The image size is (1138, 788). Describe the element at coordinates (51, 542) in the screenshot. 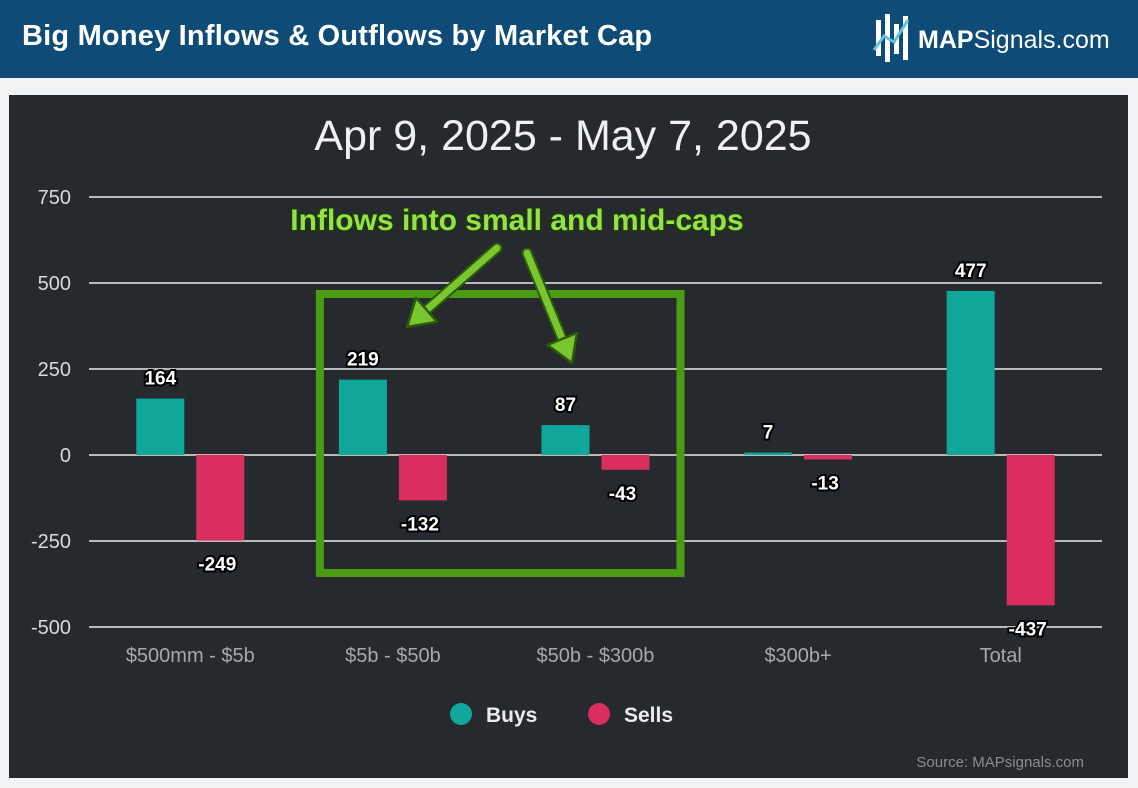

I see `y-tick-label: -250` at that location.